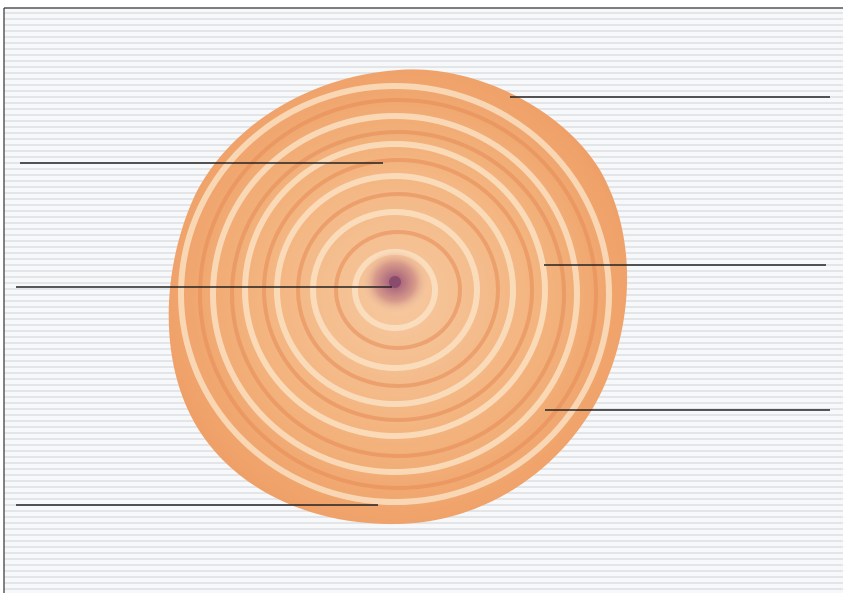 This screenshot has width=843, height=593. Describe the element at coordinates (395, 282) in the screenshot. I see `pith-center` at that location.